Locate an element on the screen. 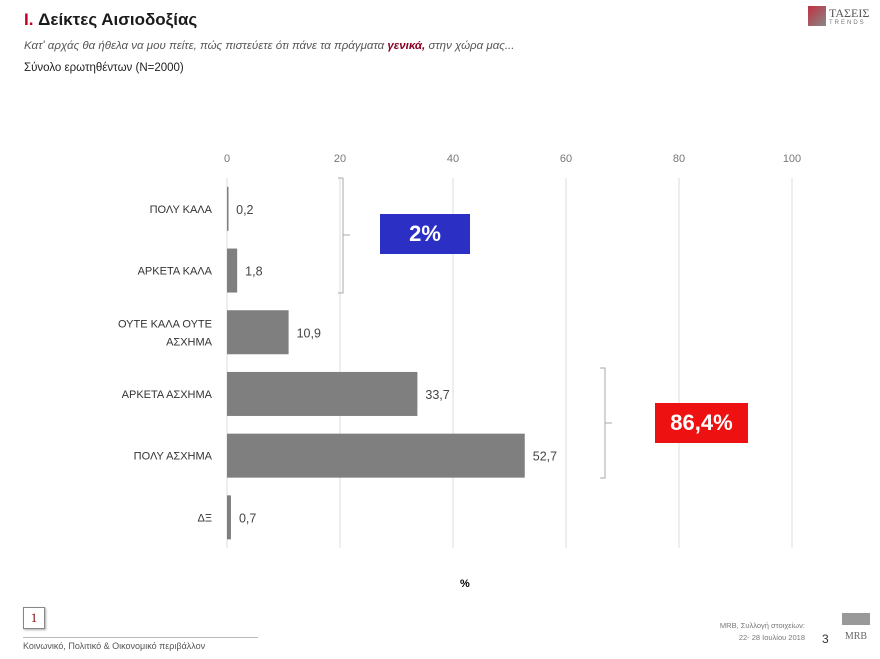 The image size is (880, 659). negative-total-callout: 86,4% is located at coordinates (701, 423).